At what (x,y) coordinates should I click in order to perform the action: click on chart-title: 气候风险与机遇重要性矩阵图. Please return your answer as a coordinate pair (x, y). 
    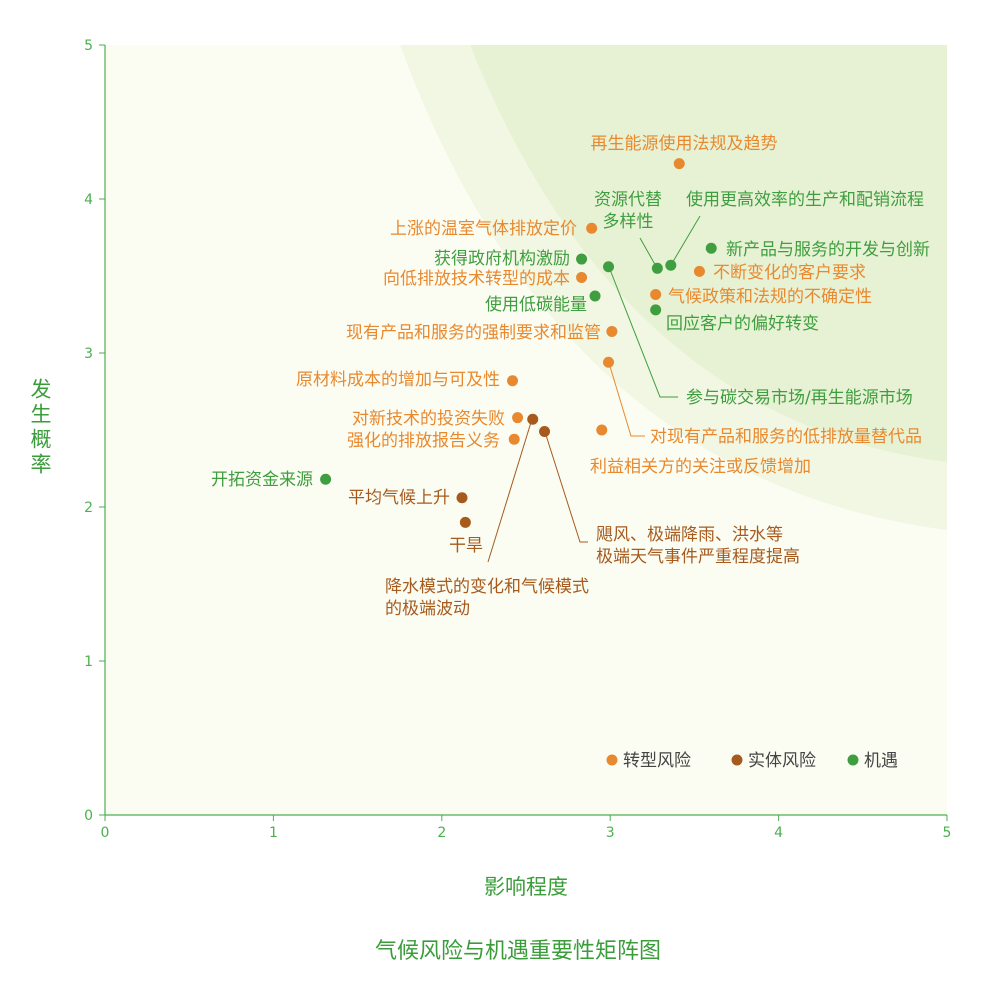
    Looking at the image, I should click on (518, 951).